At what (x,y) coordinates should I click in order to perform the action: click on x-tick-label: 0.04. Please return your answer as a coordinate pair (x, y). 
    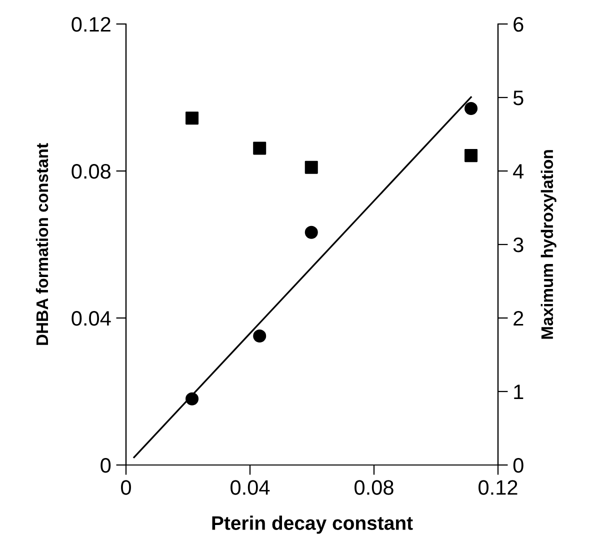
    Looking at the image, I should click on (250, 487).